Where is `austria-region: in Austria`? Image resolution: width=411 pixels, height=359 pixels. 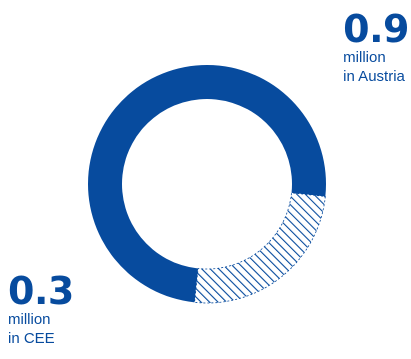 austria-region: in Austria is located at coordinates (374, 76).